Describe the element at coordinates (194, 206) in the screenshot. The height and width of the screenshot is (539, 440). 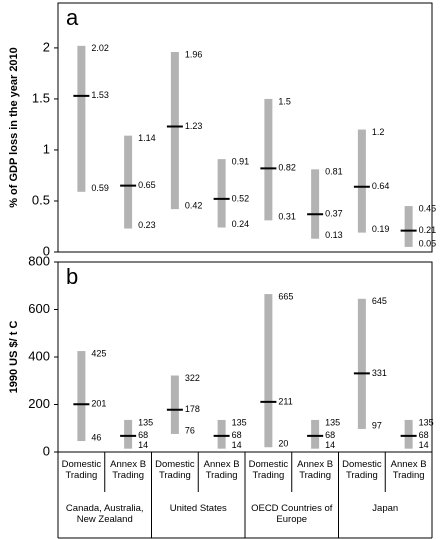
I see `low-label: 0.42` at that location.